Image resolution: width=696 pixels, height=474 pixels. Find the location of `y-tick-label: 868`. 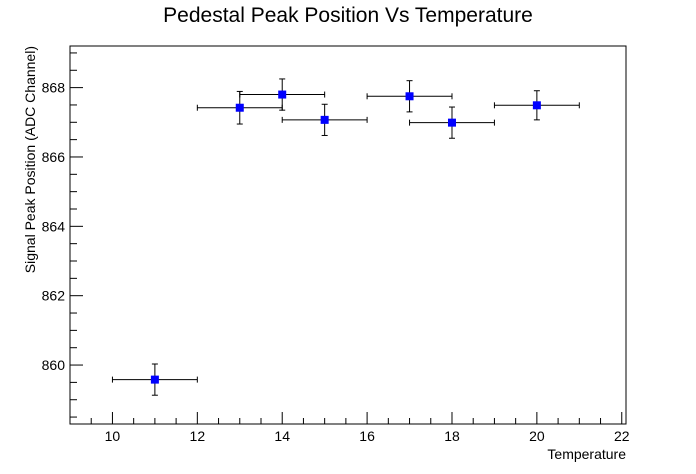

y-tick-label: 868 is located at coordinates (54, 88).